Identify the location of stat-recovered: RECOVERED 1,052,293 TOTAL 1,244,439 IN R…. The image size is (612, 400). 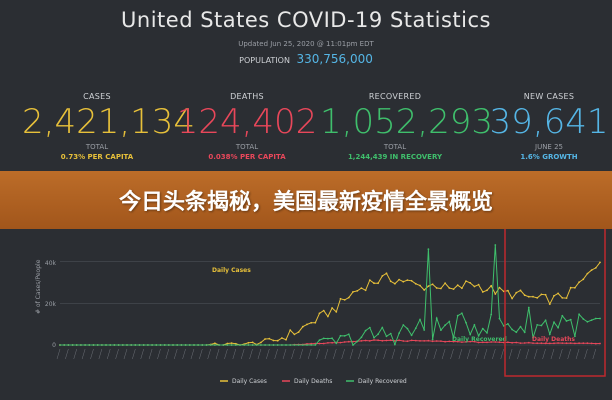
(407, 126).